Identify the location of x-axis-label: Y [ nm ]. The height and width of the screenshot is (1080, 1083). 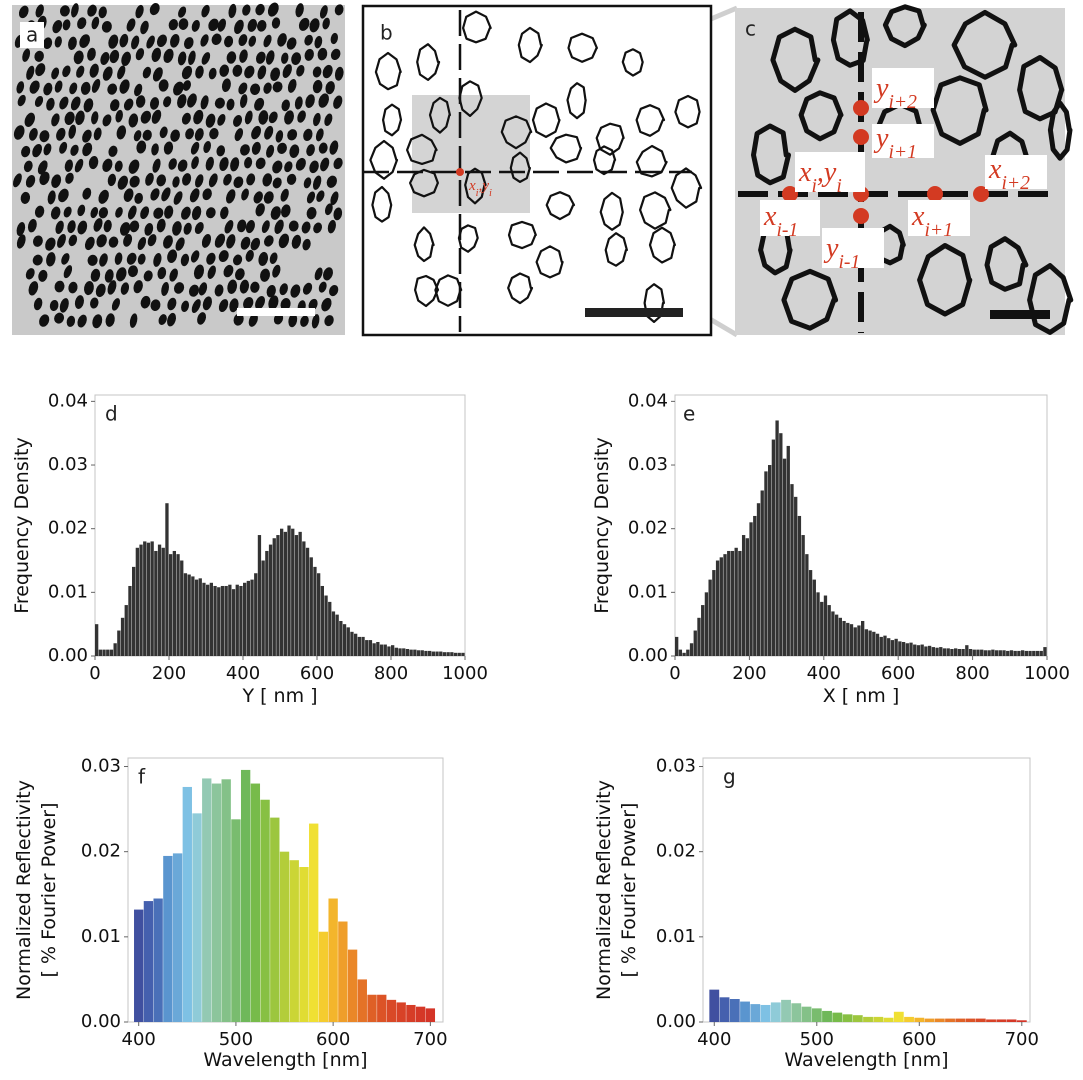
(279, 696).